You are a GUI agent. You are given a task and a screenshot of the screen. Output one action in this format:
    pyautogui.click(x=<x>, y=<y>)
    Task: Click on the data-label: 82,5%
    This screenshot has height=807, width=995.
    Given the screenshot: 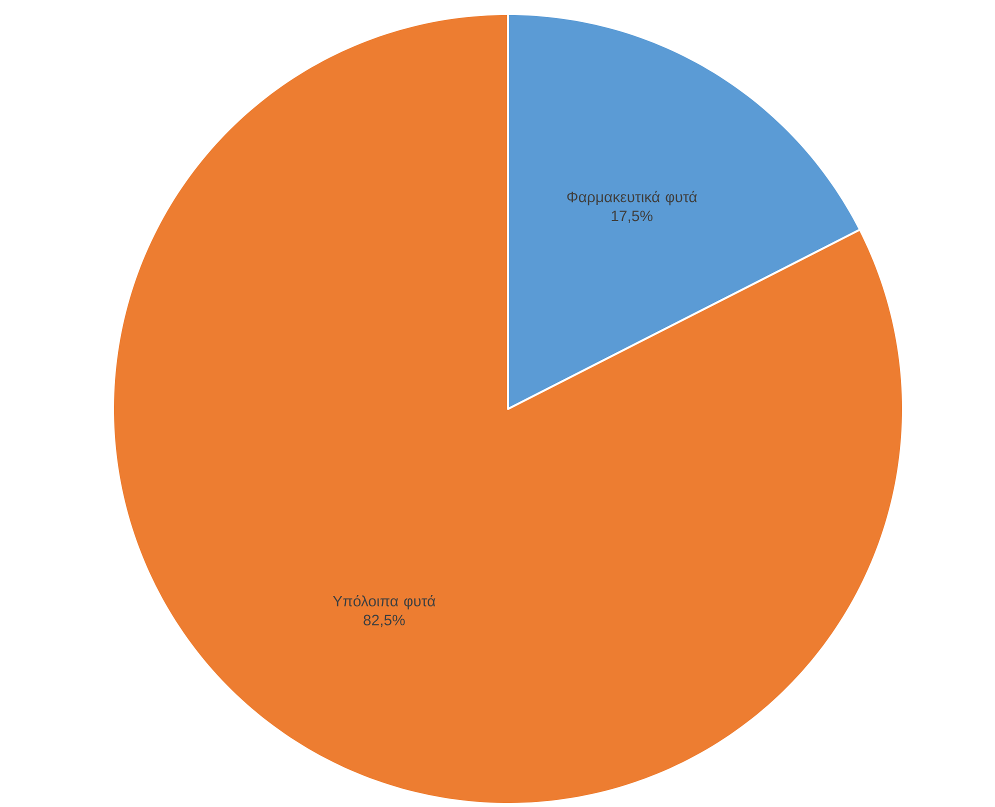 What is the action you would take?
    pyautogui.click(x=384, y=621)
    